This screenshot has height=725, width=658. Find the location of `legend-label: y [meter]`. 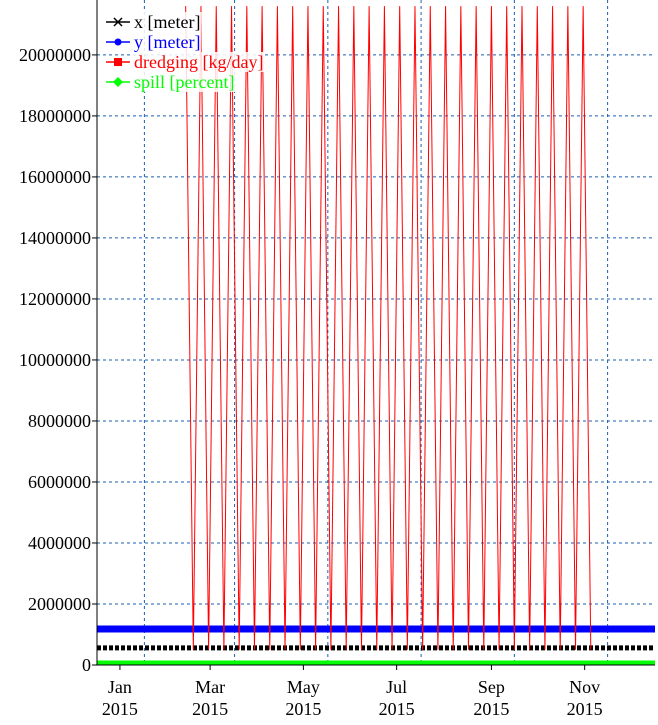

legend-label: y [meter] is located at coordinates (167, 42).